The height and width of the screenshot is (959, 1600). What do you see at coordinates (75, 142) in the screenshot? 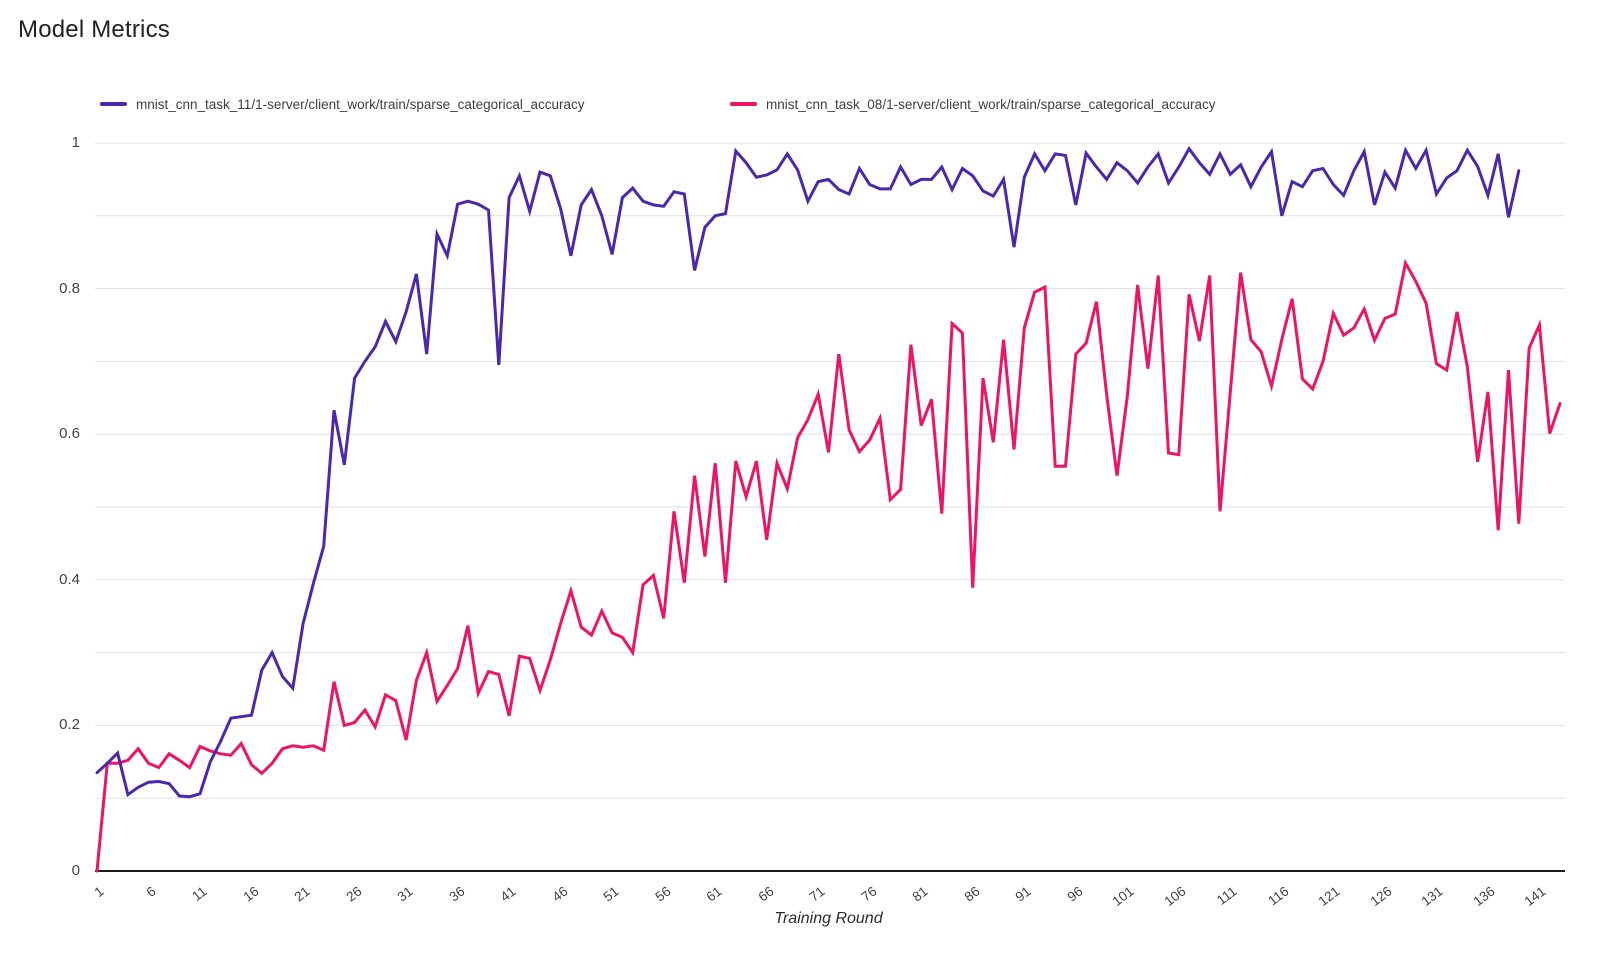
I see `y-tick-label: 1` at bounding box center [75, 142].